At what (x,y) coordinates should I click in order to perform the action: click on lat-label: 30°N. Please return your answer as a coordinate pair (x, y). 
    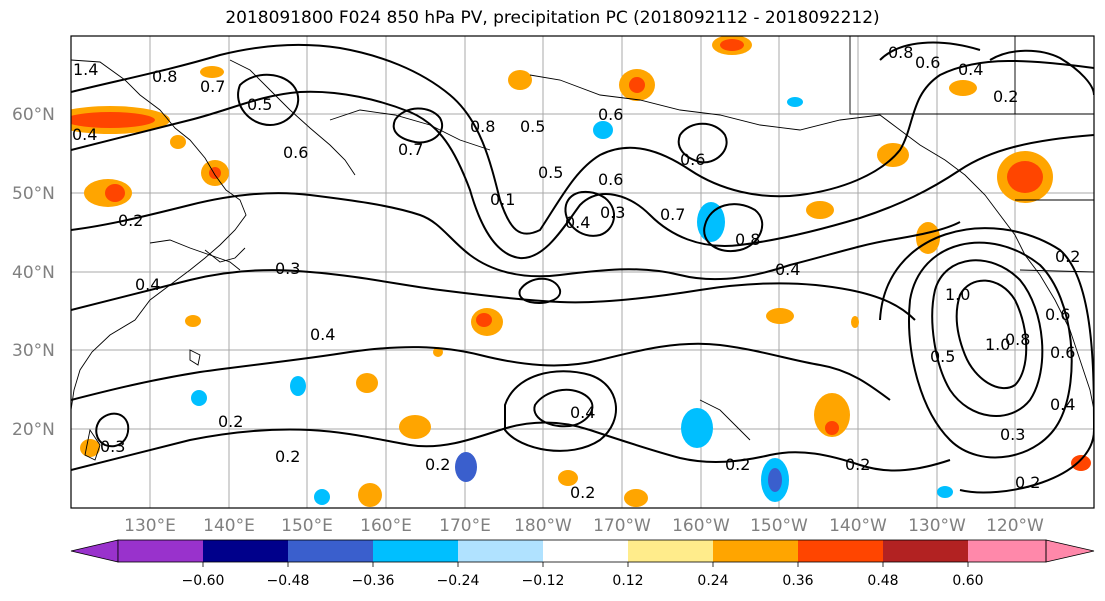
    Looking at the image, I should click on (33, 351).